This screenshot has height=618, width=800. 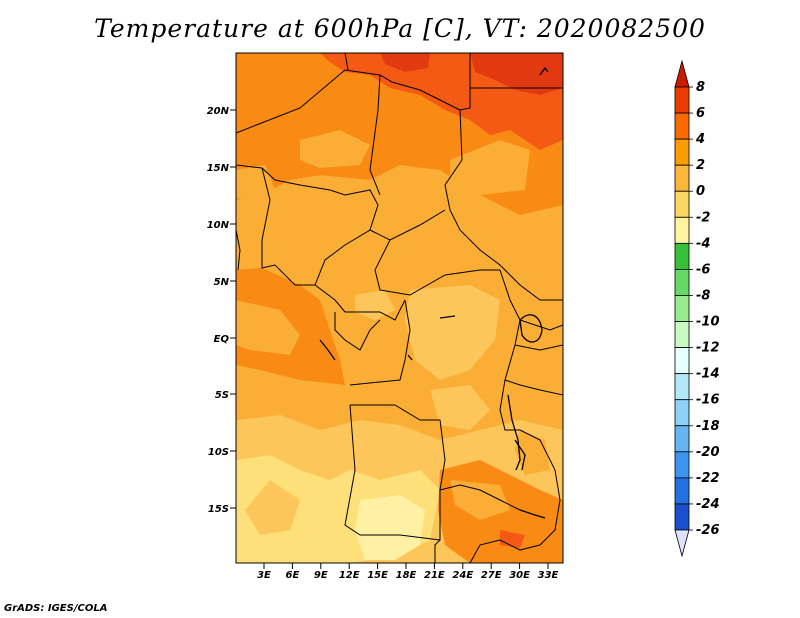 I want to click on colorbar-bottom-arrow, so click(x=682, y=543).